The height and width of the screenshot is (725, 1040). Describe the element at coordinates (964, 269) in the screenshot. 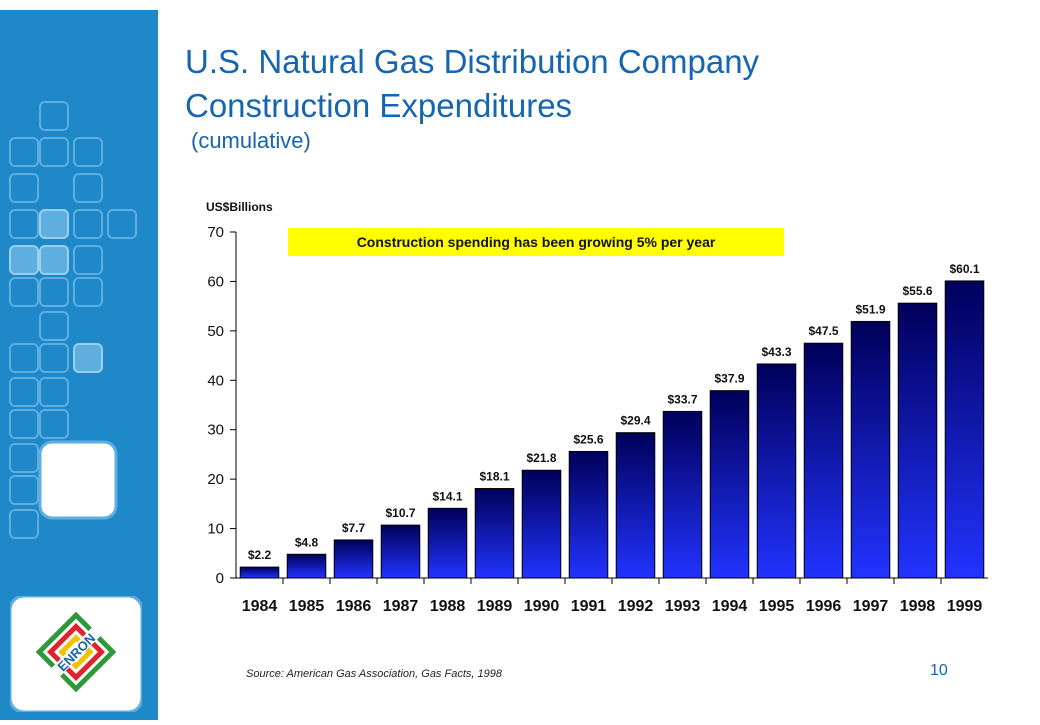

I see `bar-value-label: $60.1` at that location.